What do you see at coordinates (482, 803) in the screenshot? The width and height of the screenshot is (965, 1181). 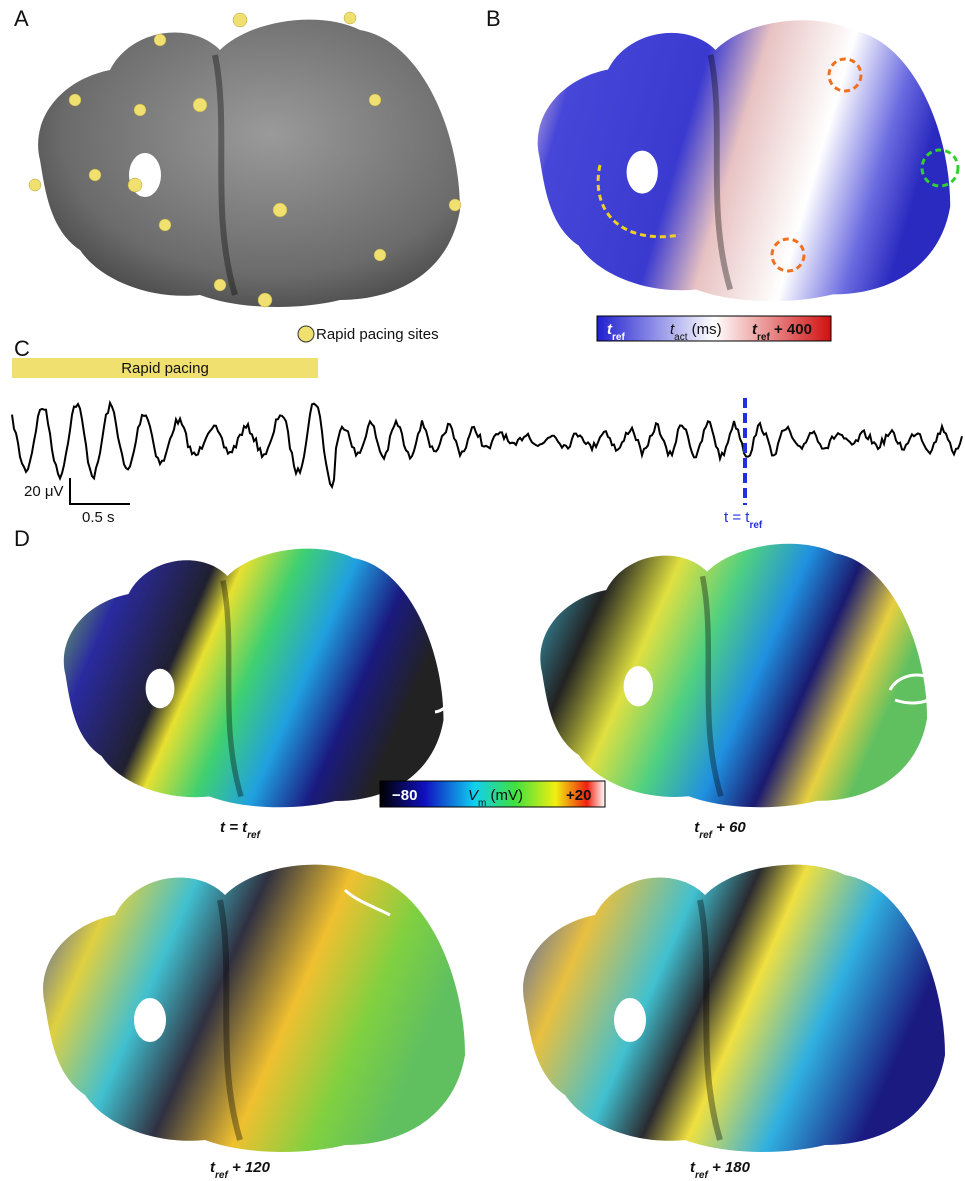 I see `text: m` at bounding box center [482, 803].